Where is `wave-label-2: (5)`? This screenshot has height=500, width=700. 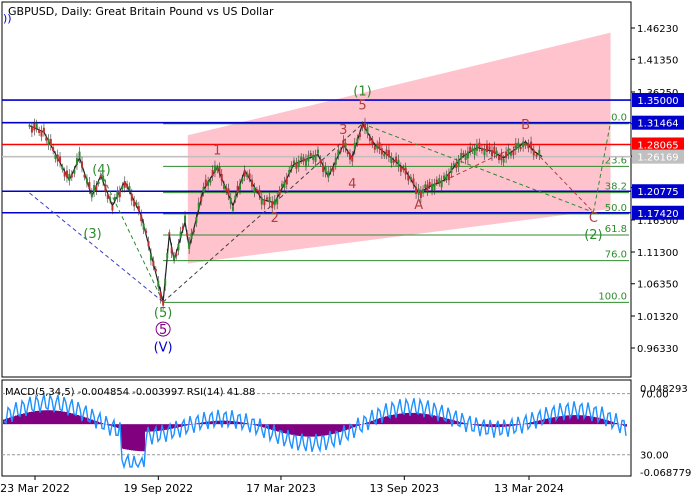
wave-label-2: (5) is located at coordinates (163, 313).